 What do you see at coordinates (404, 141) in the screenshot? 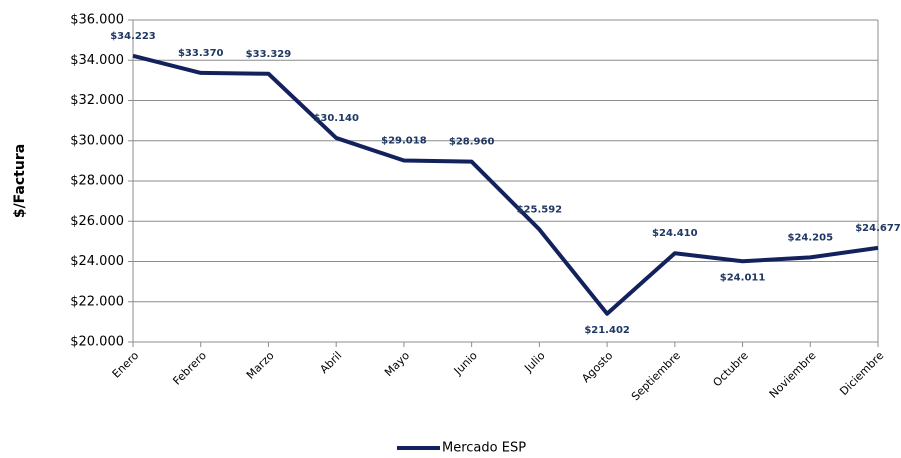
I see `data-label: $29.018` at bounding box center [404, 141].